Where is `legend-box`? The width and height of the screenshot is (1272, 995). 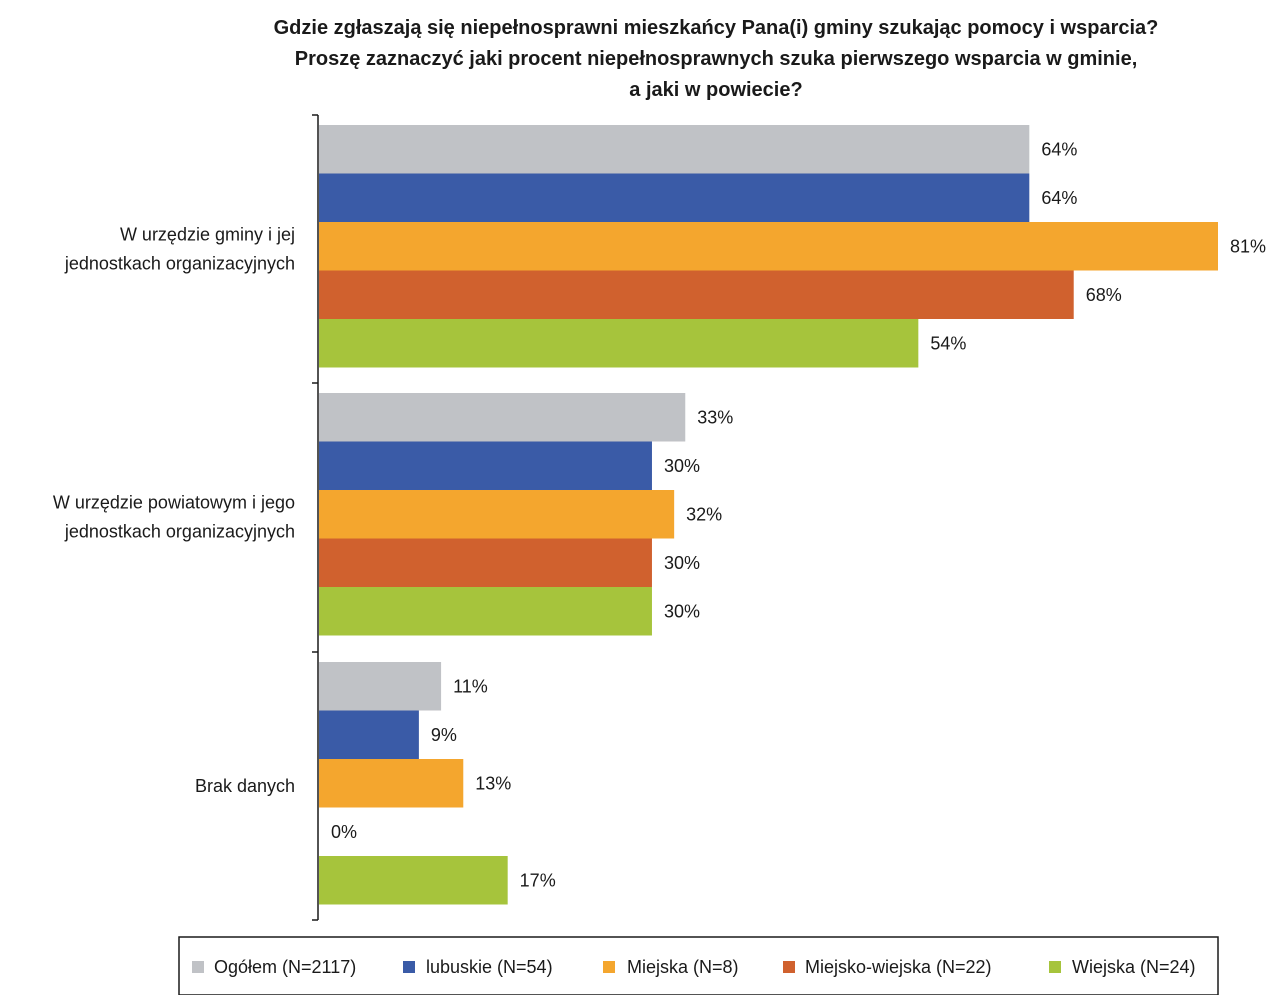 legend-box is located at coordinates (698, 965).